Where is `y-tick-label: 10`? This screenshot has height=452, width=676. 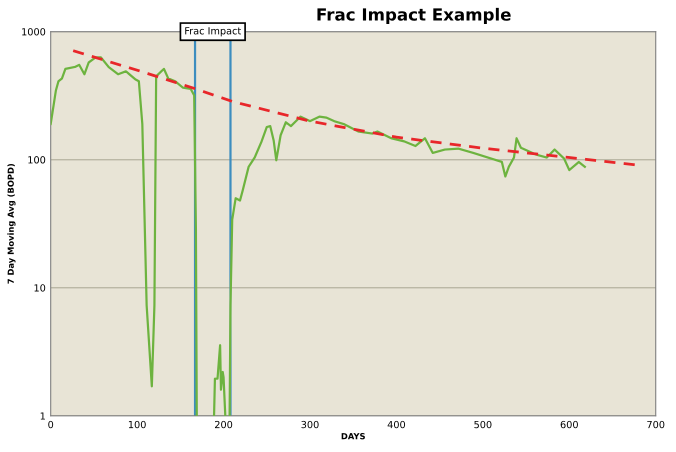 y-tick-label: 10 is located at coordinates (40, 288).